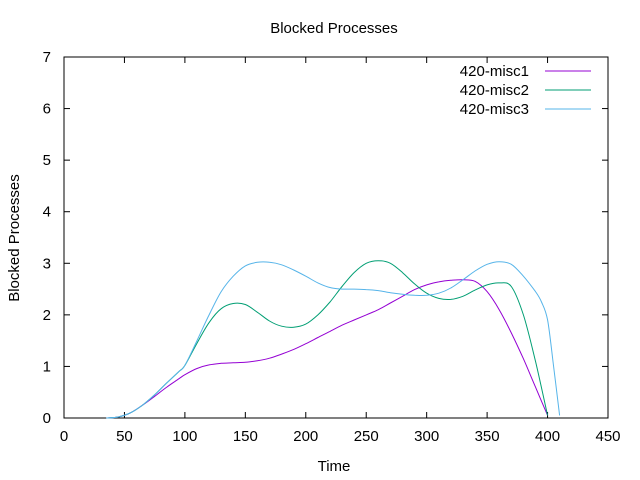 Image resolution: width=640 pixels, height=480 pixels. Describe the element at coordinates (47, 160) in the screenshot. I see `y-tick-label: 5` at that location.